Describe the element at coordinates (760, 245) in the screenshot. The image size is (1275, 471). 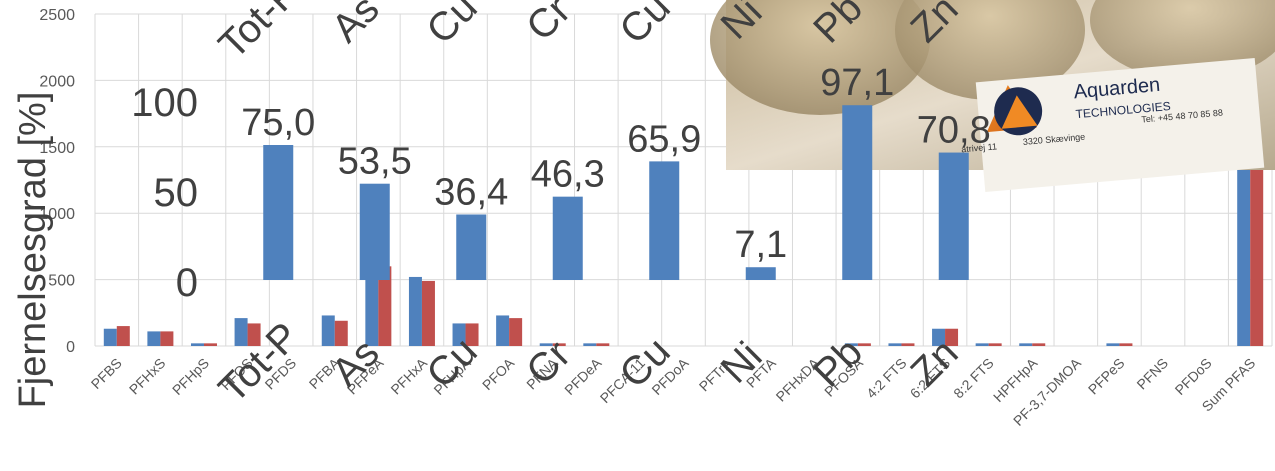
I see `data-label: 7,1` at that location.